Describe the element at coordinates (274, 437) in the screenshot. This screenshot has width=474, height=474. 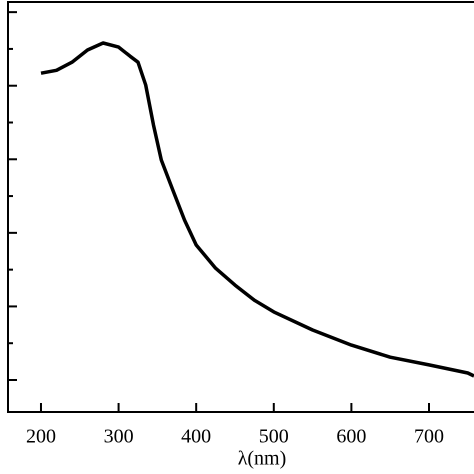
I see `x-tick-label: 500` at that location.